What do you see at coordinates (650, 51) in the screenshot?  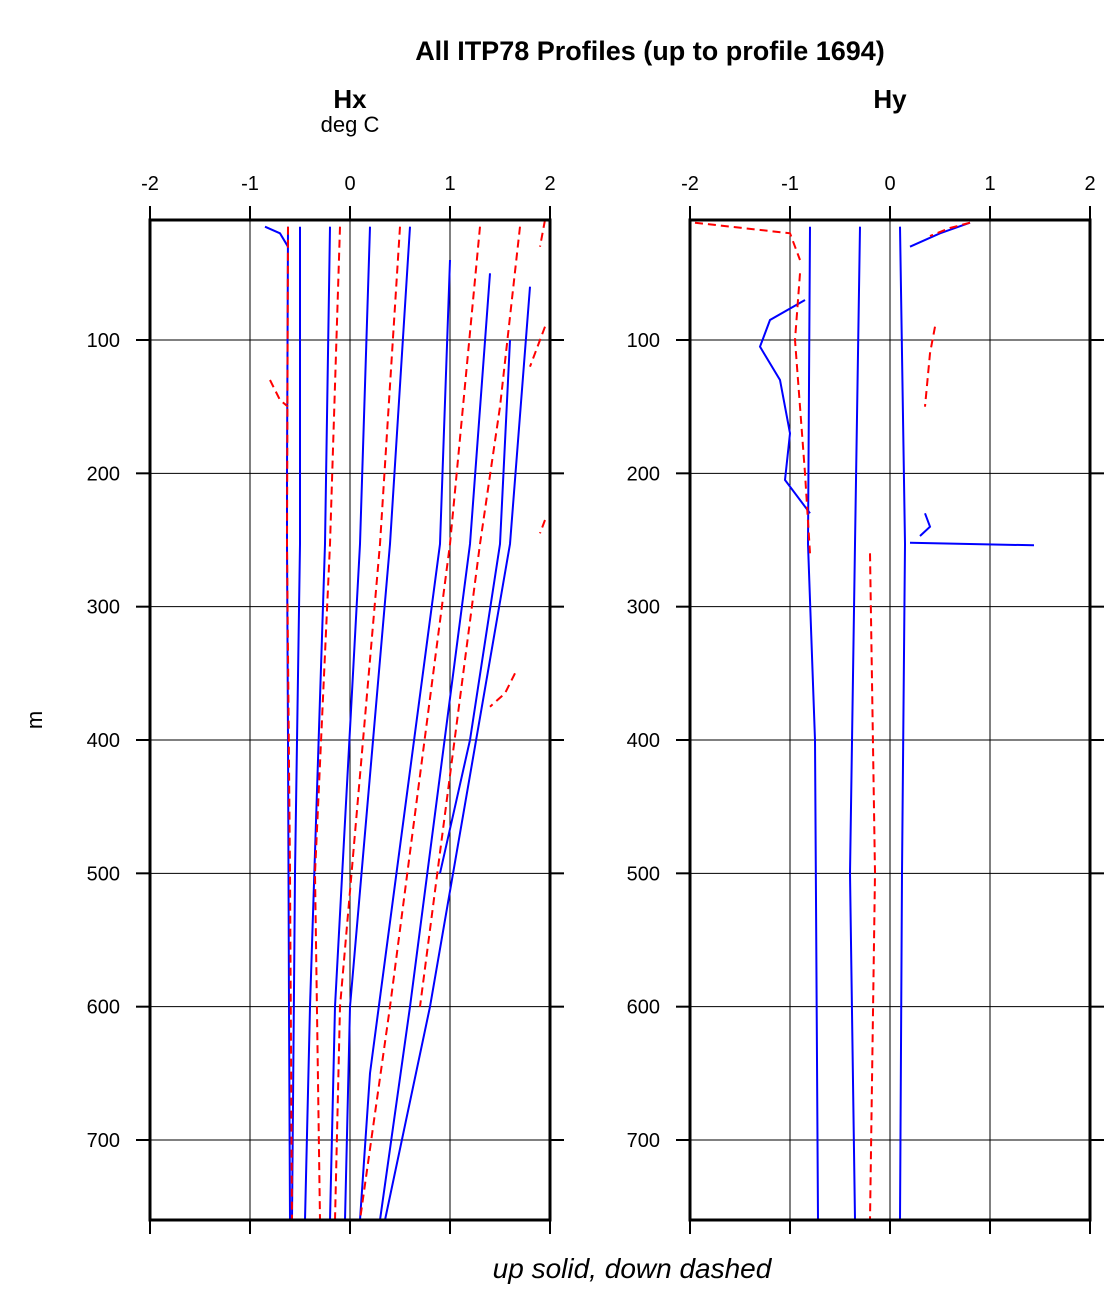 I see `chart-title: All ITP78 Profiles (up to profile 1694)` at bounding box center [650, 51].